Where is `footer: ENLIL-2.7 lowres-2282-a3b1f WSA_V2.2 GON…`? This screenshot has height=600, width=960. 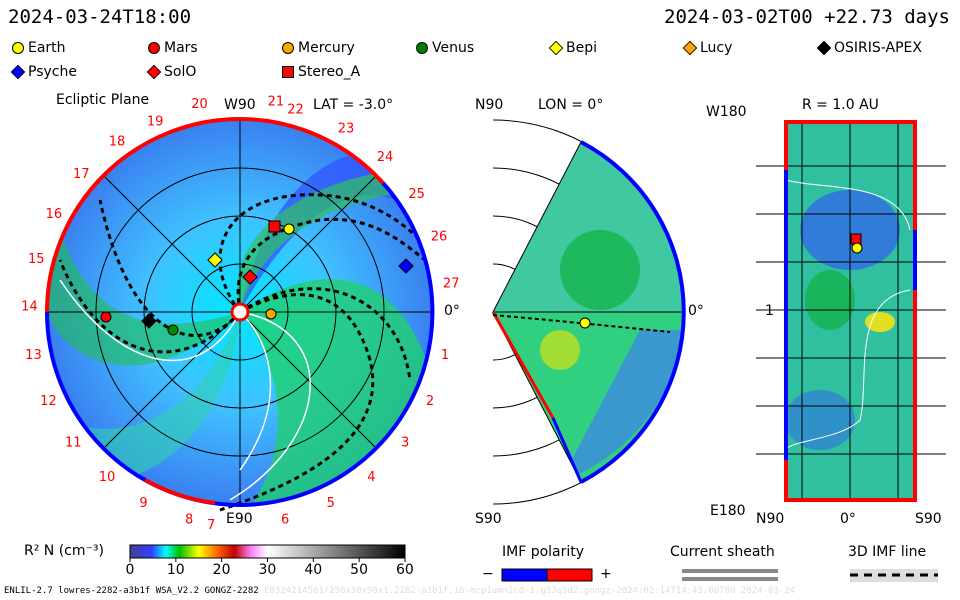
footer: ENLIL-2.7 lowres-2282-a3b1f WSA_V2.2 GON… is located at coordinates (399, 591).